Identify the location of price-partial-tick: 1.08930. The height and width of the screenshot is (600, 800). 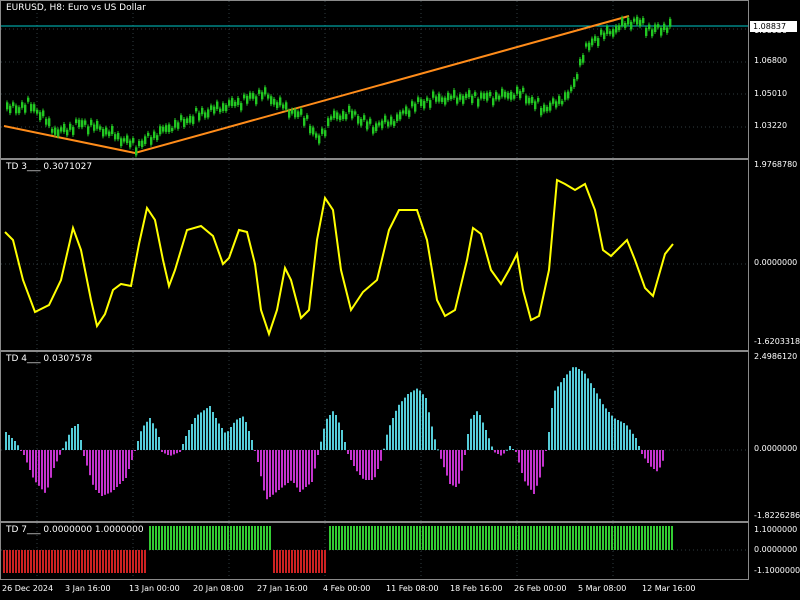
(770, 33).